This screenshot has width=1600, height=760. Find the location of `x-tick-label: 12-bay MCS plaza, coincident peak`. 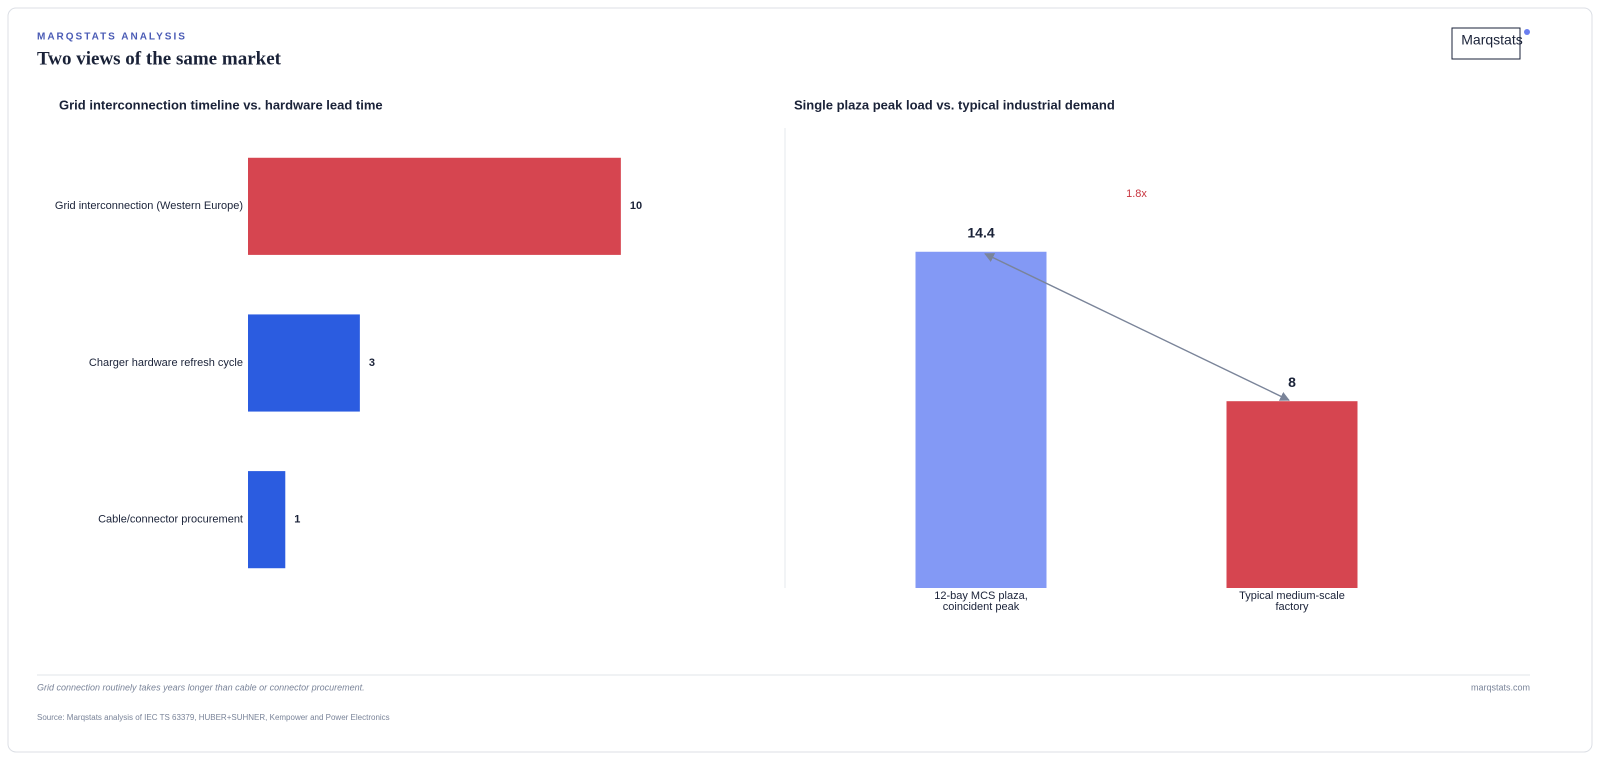

x-tick-label: 12-bay MCS plaza, coincident peak is located at coordinates (981, 602).